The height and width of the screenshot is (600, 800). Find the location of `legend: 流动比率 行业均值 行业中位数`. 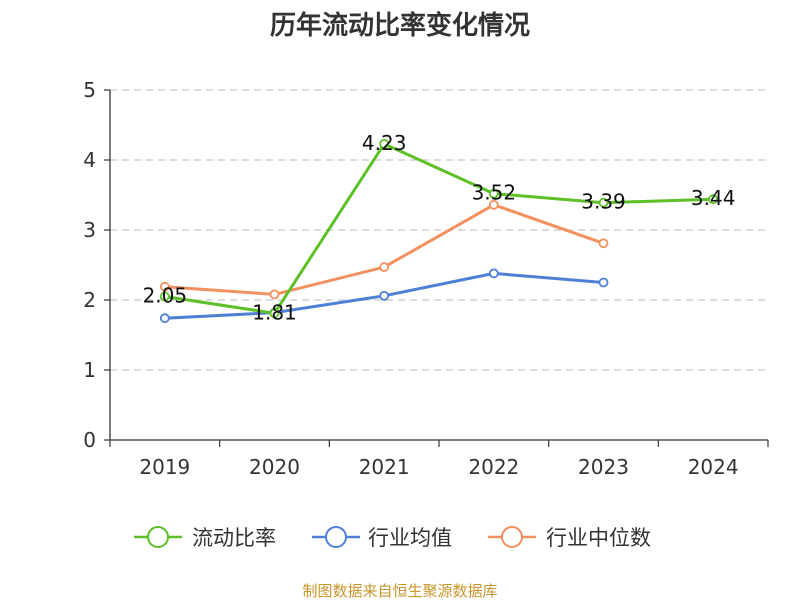

legend: 流动比率 行业均值 行业中位数 is located at coordinates (392, 538).